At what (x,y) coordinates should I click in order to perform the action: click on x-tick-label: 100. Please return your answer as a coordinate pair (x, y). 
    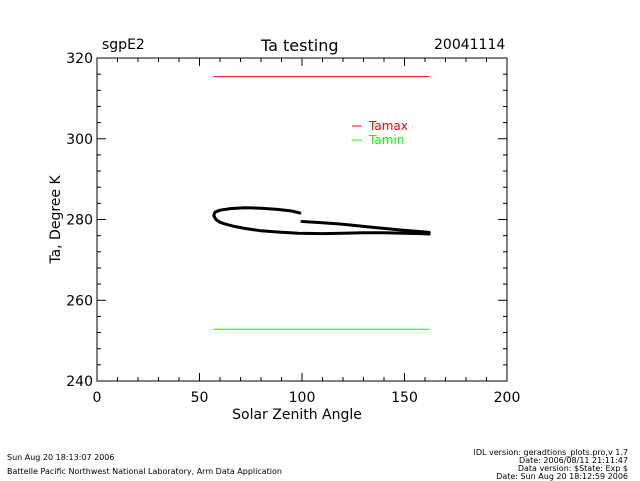
    Looking at the image, I should click on (302, 398).